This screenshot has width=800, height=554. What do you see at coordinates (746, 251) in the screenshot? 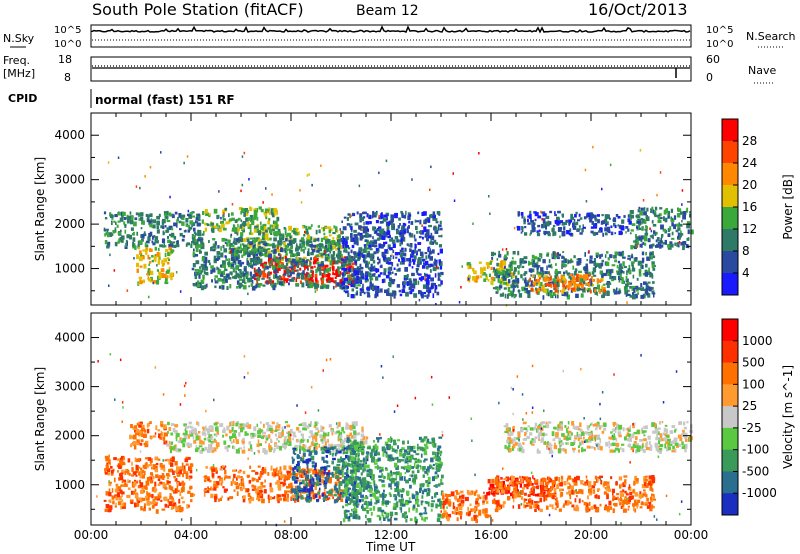
I see `colorbar-tick-label: 8` at bounding box center [746, 251].